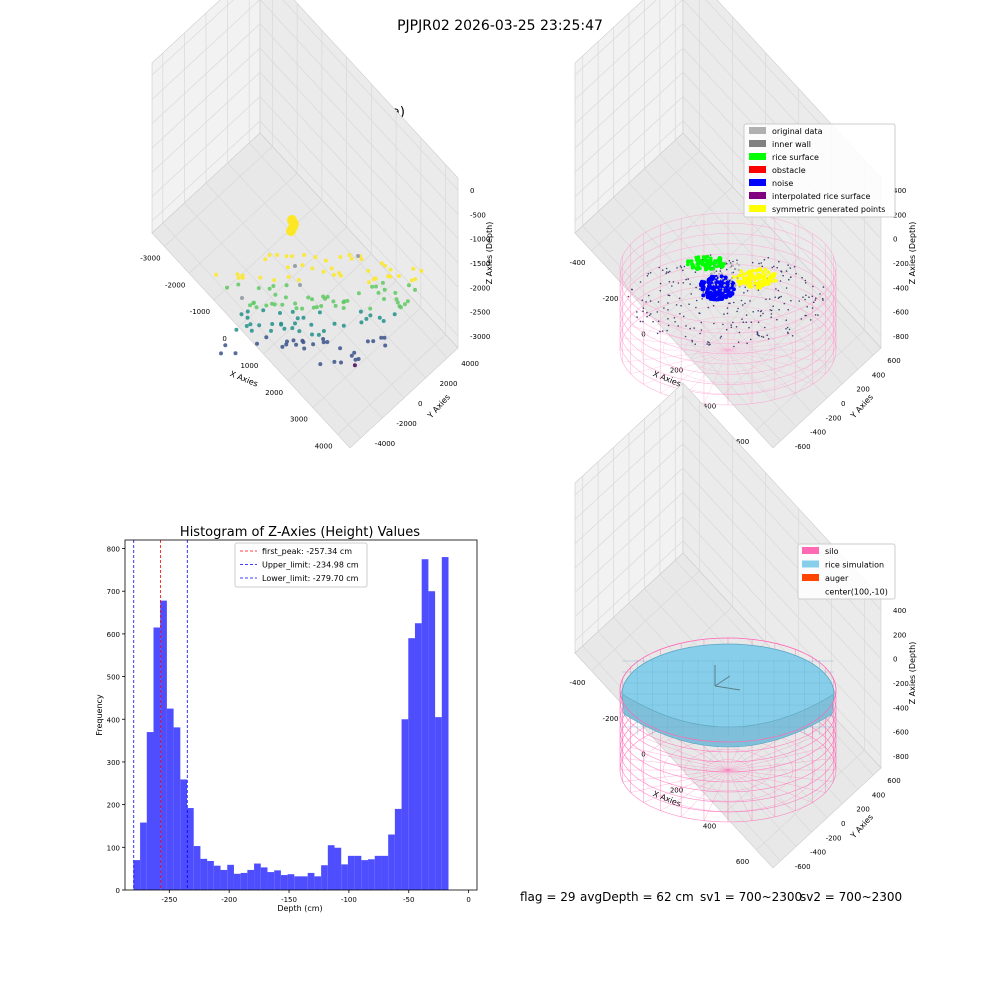  What do you see at coordinates (742, 862) in the screenshot?
I see `sim-xtick-label: 600` at bounding box center [742, 862].